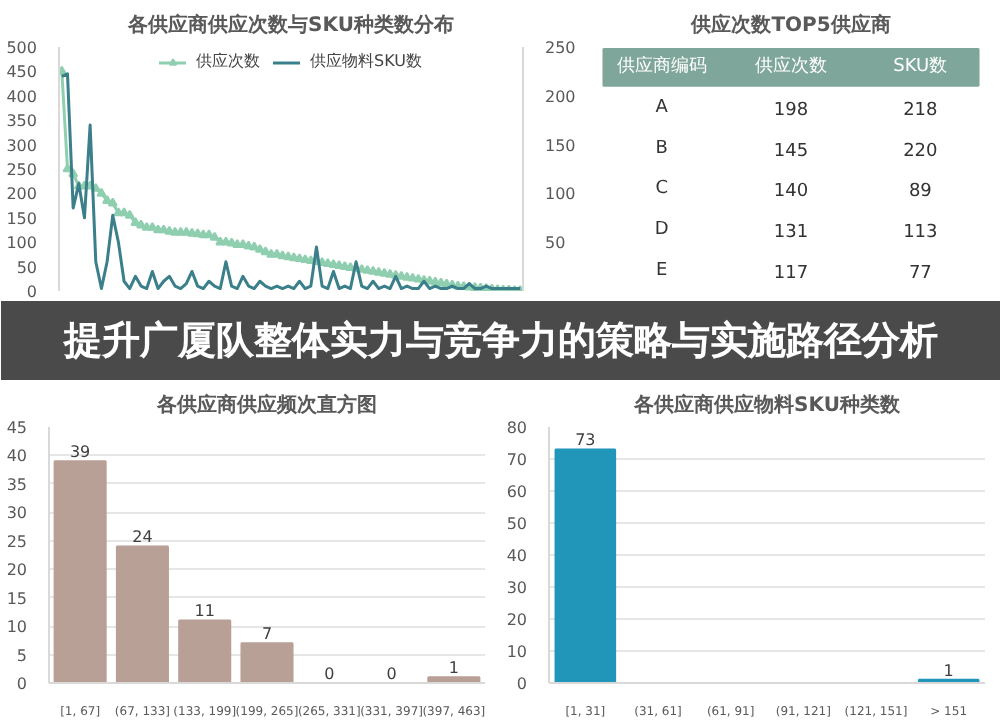 The image size is (1000, 724). Describe the element at coordinates (22, 194) in the screenshot. I see `y-tick-label: 200` at that location.